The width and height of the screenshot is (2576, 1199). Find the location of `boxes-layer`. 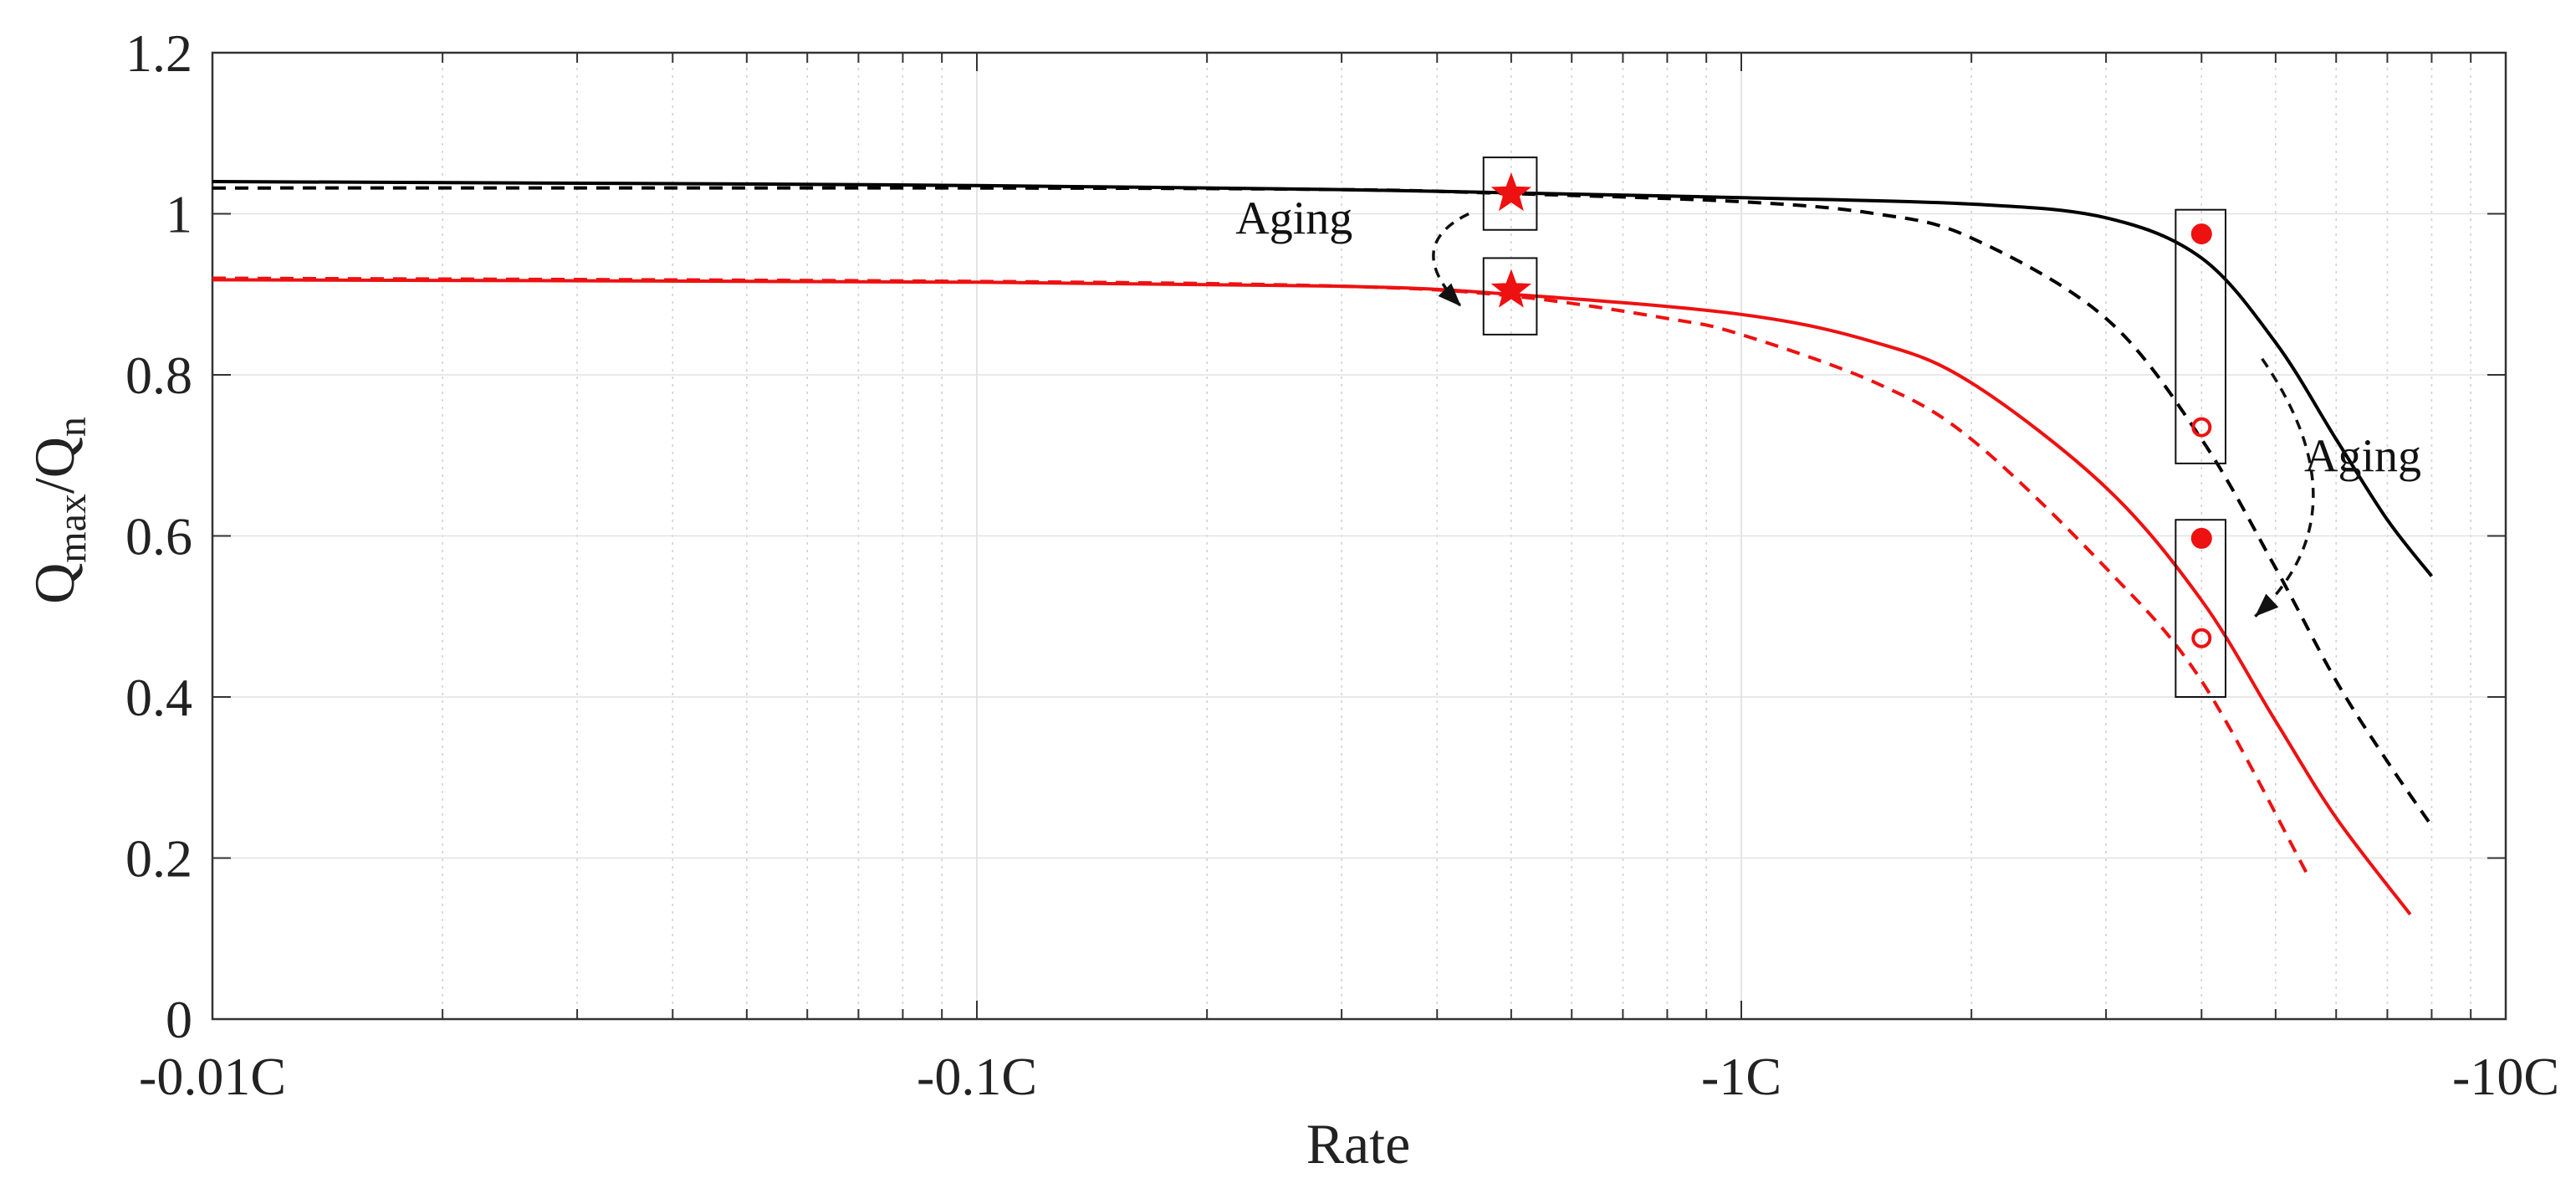

boxes-layer is located at coordinates (1854, 427).